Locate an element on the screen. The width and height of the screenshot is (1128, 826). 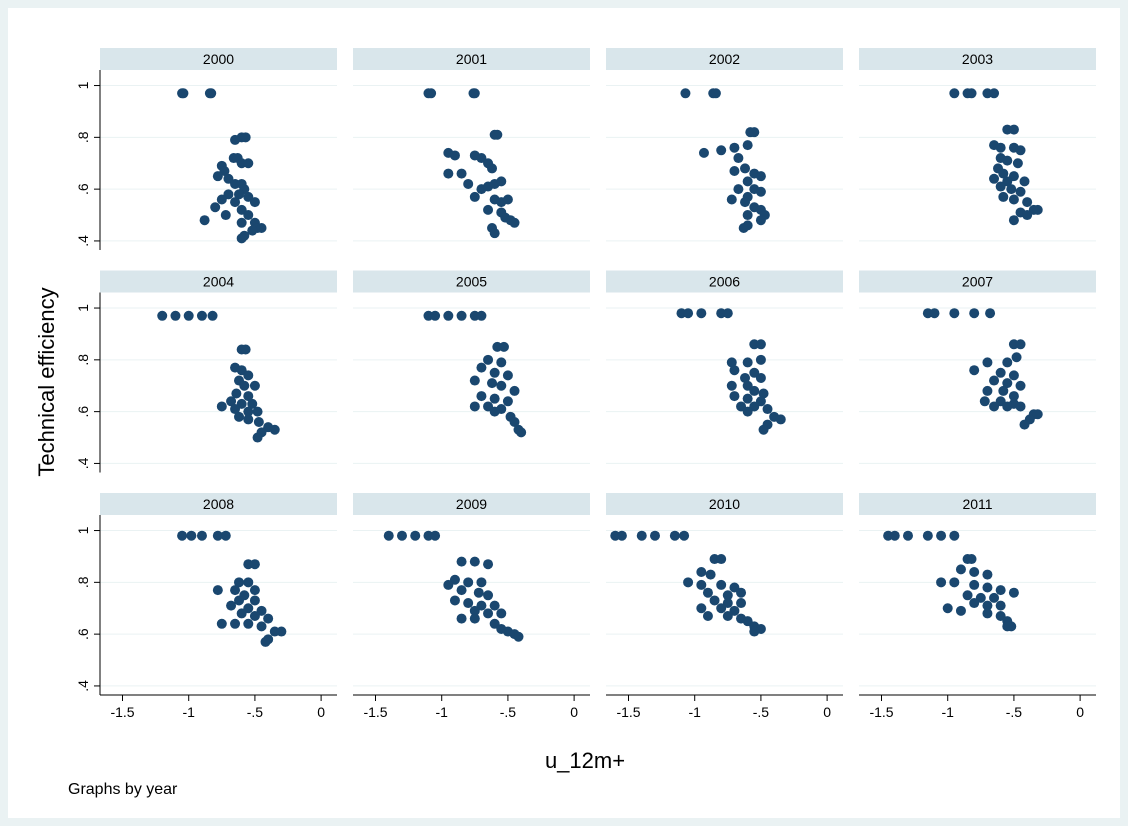
note: Graphs by year is located at coordinates (123, 789).